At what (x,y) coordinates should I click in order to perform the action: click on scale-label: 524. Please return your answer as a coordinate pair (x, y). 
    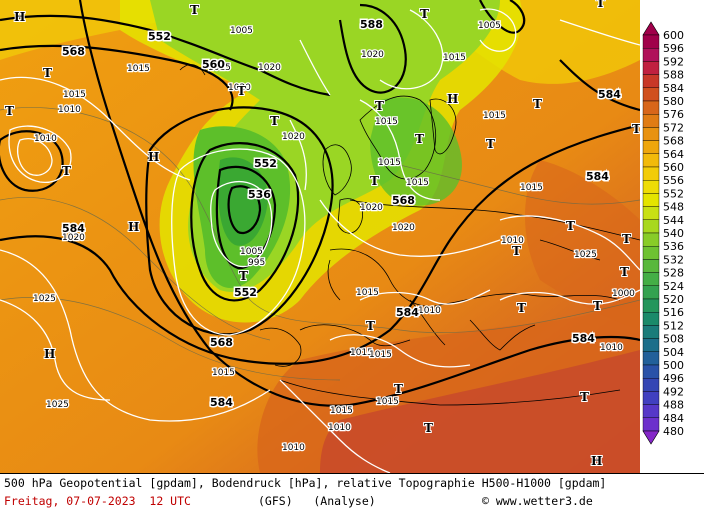
    Looking at the image, I should click on (673, 286).